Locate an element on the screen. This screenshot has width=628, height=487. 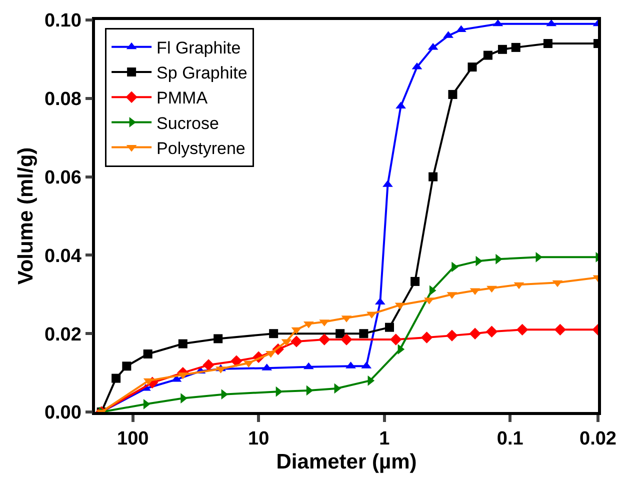
x-tick-label: 0.1 is located at coordinates (510, 439).